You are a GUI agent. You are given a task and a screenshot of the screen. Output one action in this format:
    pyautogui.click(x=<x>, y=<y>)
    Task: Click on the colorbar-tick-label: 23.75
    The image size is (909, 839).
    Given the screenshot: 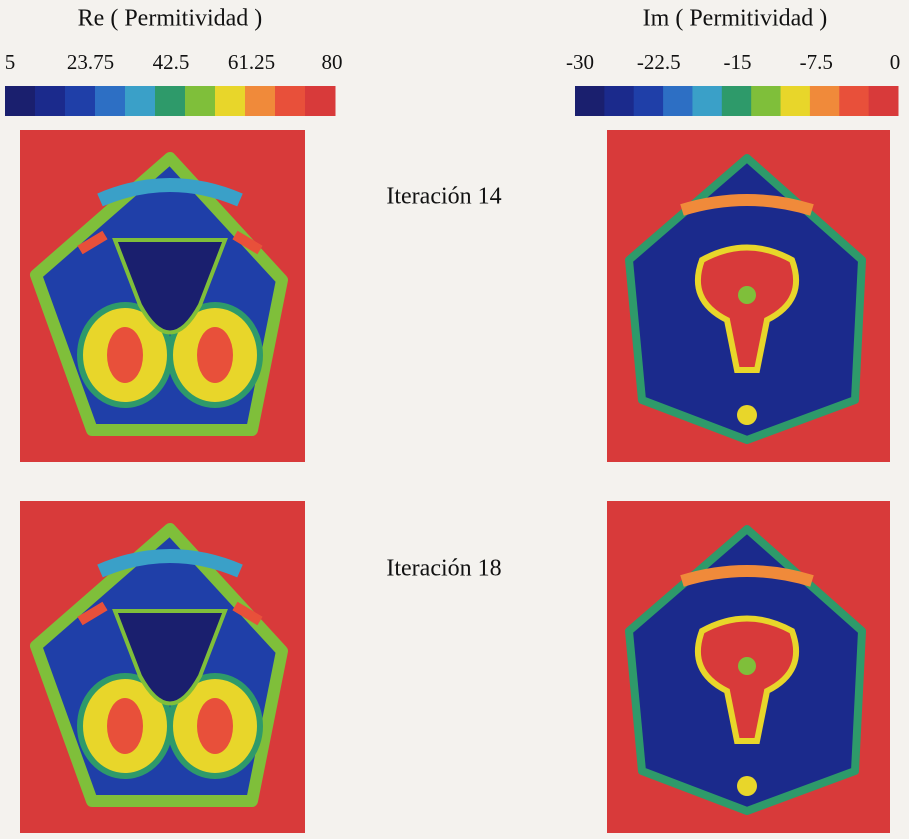 What is the action you would take?
    pyautogui.click(x=90, y=62)
    